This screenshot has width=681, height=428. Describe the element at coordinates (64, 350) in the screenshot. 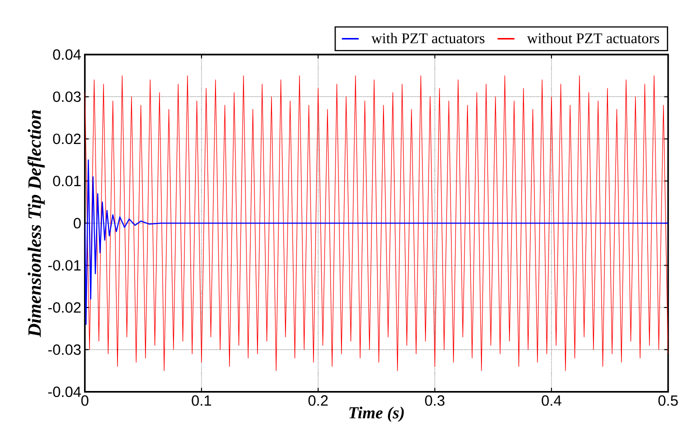

I see `y-tick-label: -0.03` at that location.